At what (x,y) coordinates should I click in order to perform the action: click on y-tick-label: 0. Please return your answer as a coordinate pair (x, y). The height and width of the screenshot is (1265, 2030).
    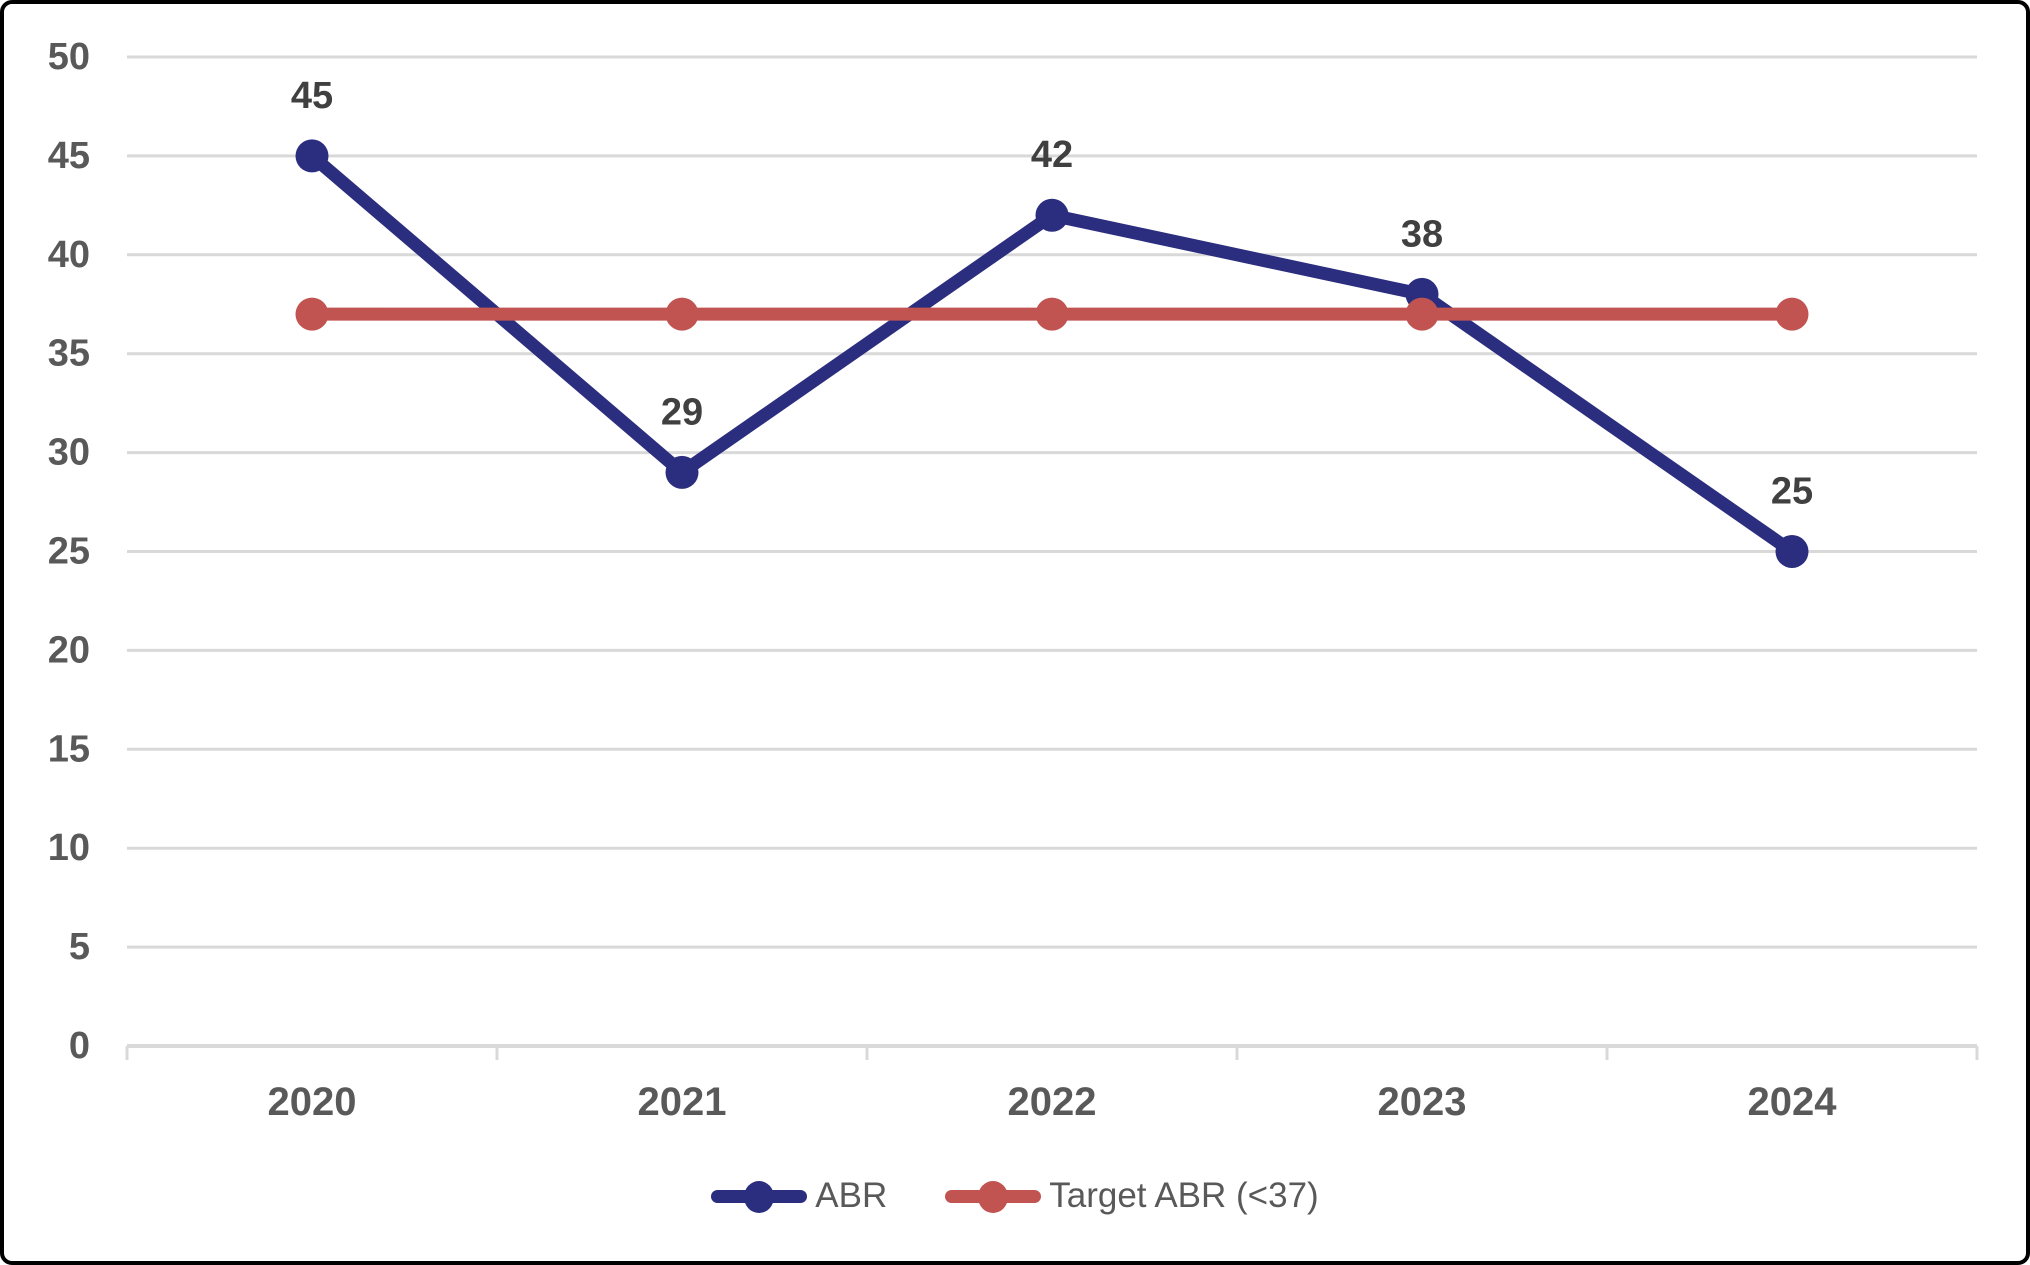
    Looking at the image, I should click on (79, 1046).